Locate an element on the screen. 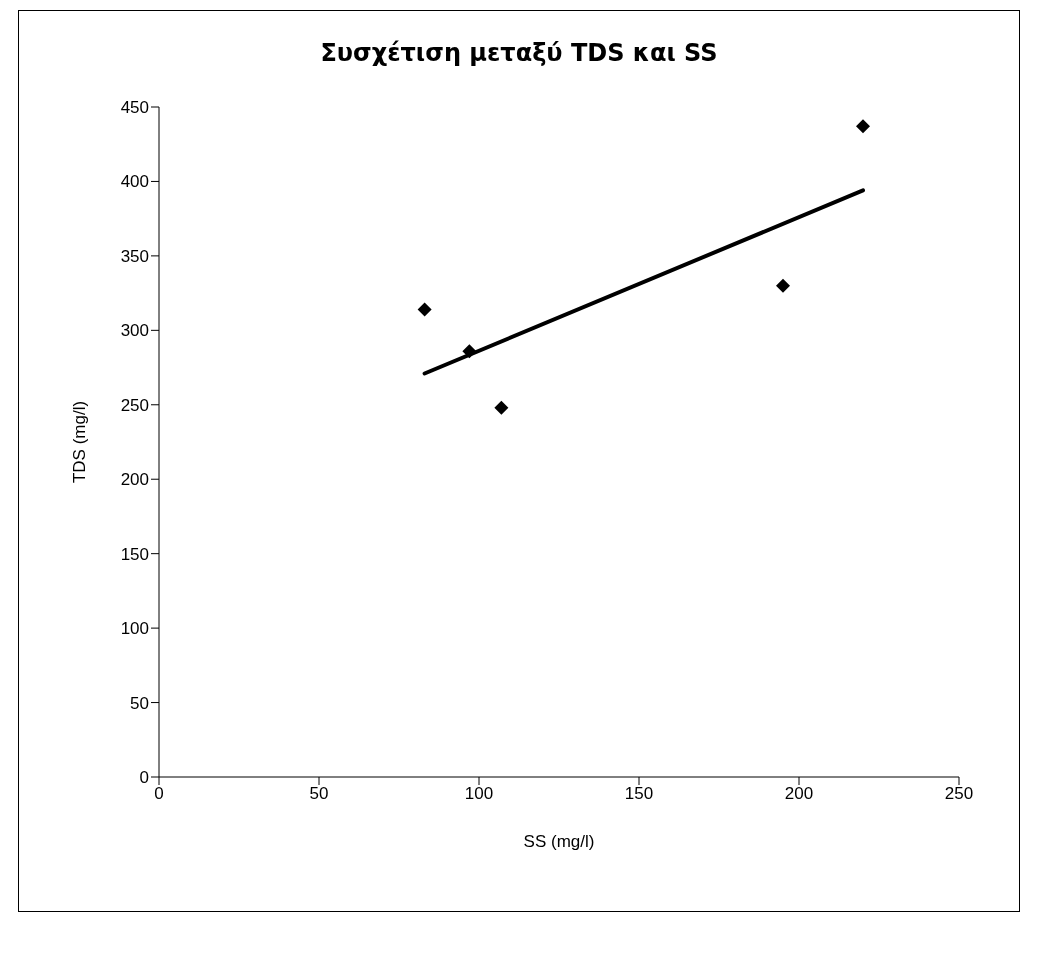 The width and height of the screenshot is (1060, 976). y-tick-label: 450 is located at coordinates (134, 108).